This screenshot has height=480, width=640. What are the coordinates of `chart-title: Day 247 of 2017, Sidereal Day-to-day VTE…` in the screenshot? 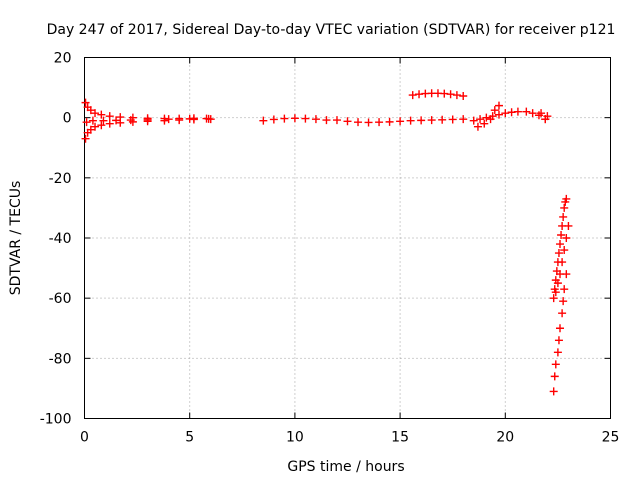 It's located at (331, 30).